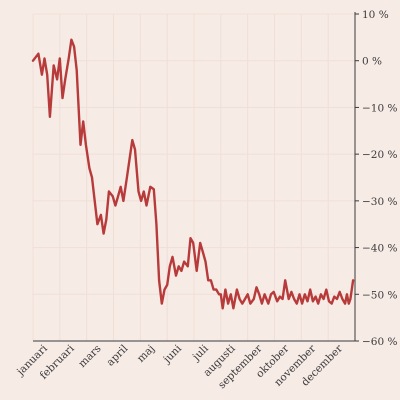 Image resolution: width=400 pixels, height=400 pixels. What do you see at coordinates (379, 249) in the screenshot?
I see `y-tick-label: −40 %` at bounding box center [379, 249].